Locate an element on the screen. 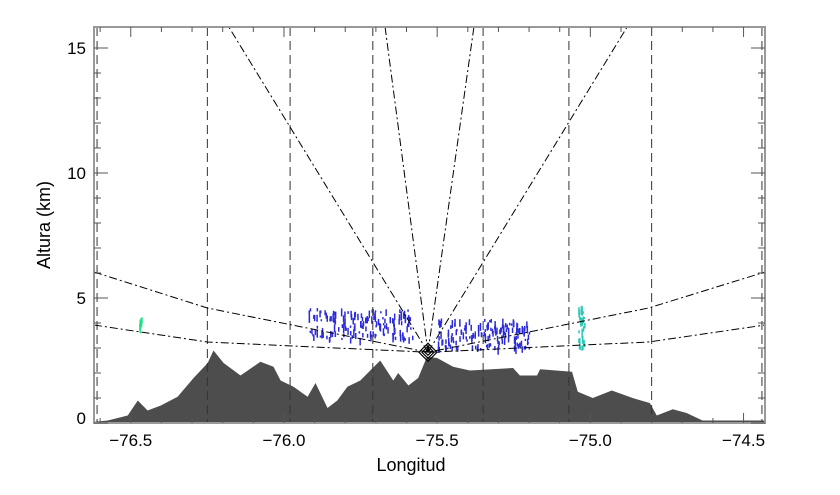 The image size is (840, 495). echo-layer is located at coordinates (362, 330).